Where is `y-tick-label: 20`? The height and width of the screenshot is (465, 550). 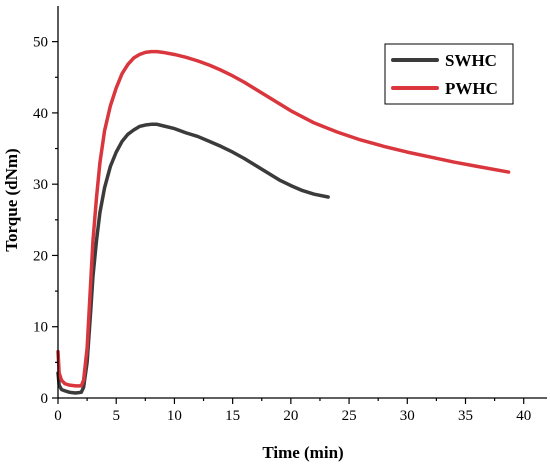
y-tick-label: 20 is located at coordinates (40, 256).